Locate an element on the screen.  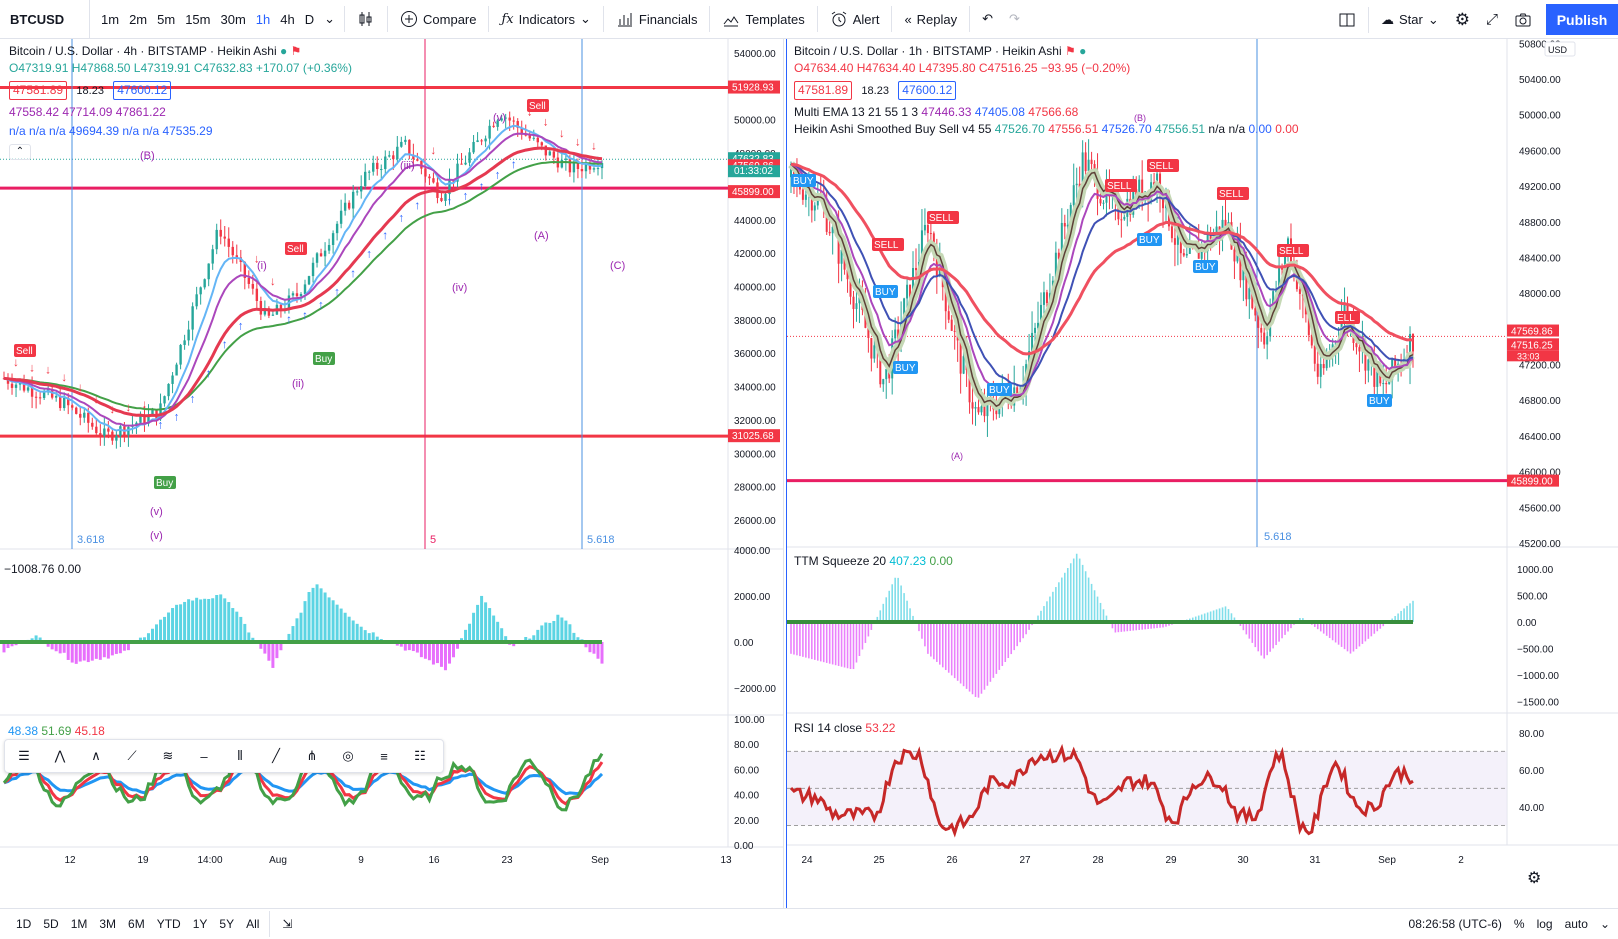
wave-label: (C) is located at coordinates (617, 266).